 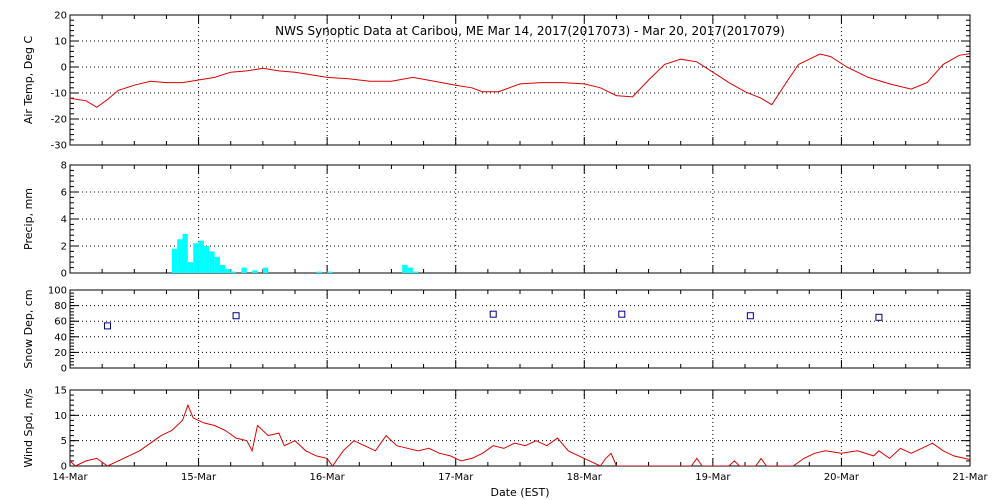 What do you see at coordinates (60, 337) in the screenshot?
I see `y-tick-label: 40` at bounding box center [60, 337].